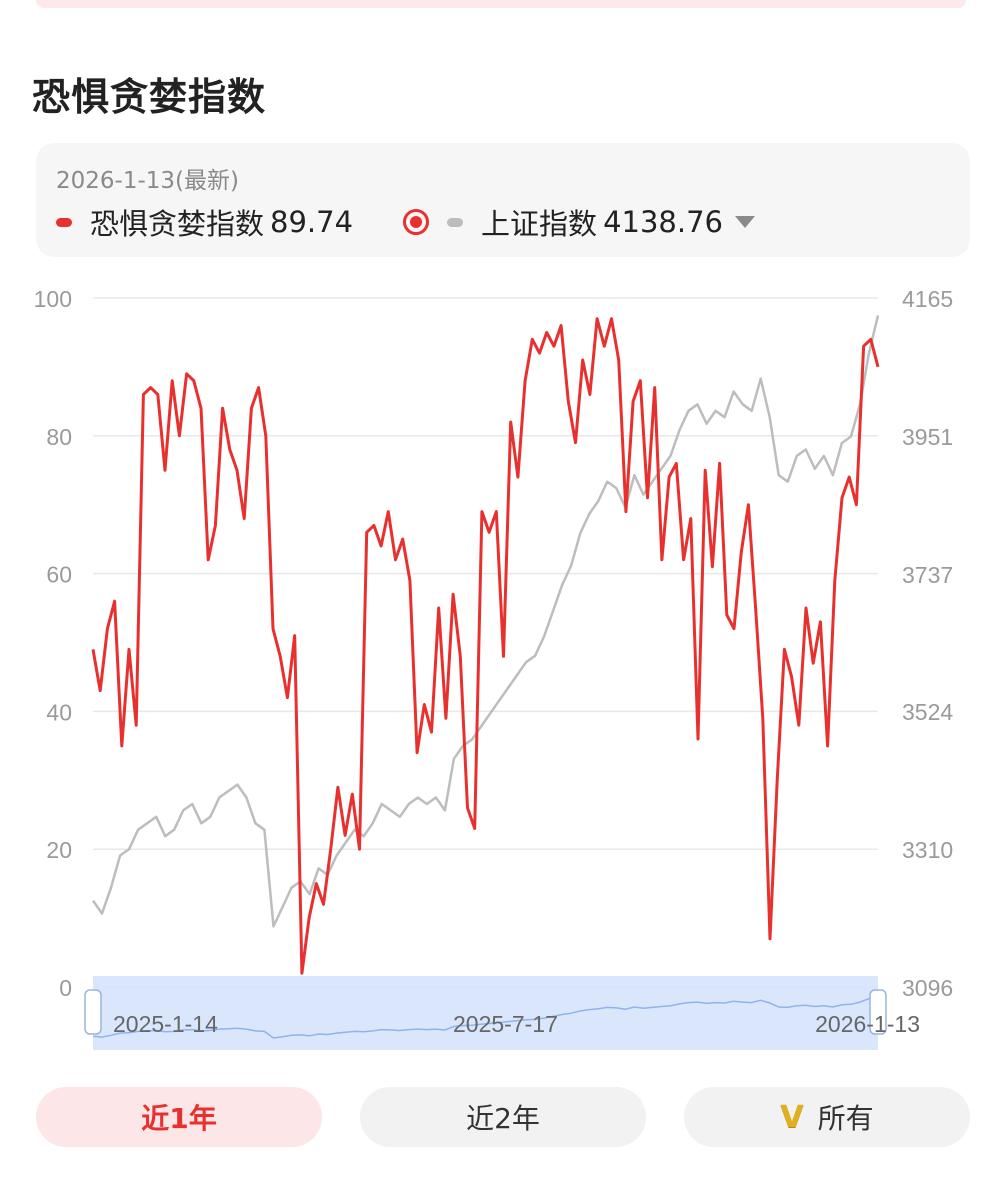 This screenshot has height=1200, width=1006. What do you see at coordinates (177, 224) in the screenshot?
I see `fear-label: 恐惧贪婪指数` at bounding box center [177, 224].